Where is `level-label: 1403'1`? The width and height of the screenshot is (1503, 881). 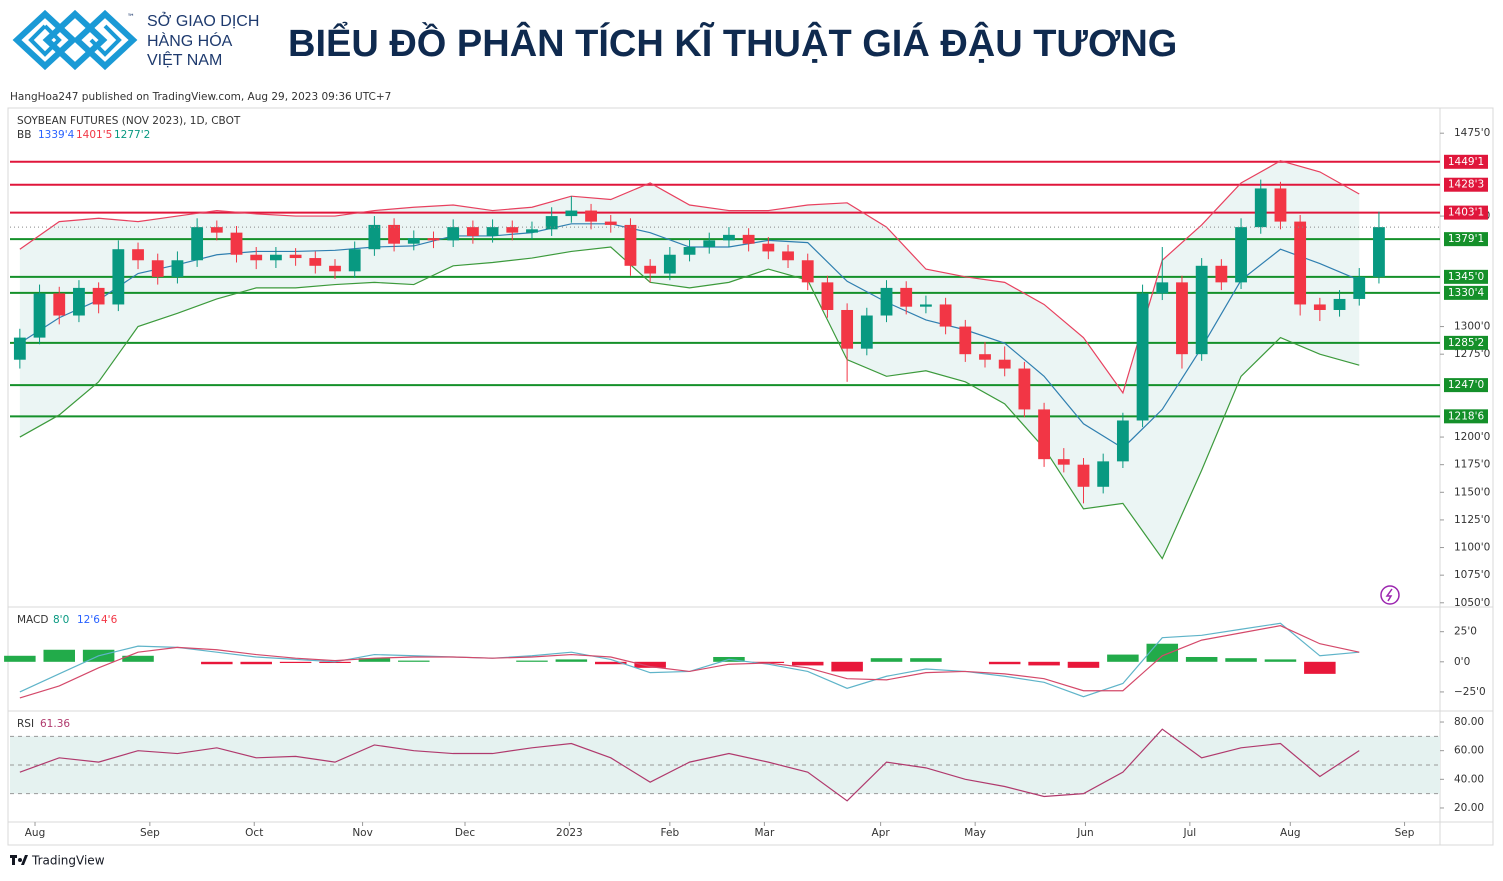 level-label: 1403'1 is located at coordinates (1466, 213).